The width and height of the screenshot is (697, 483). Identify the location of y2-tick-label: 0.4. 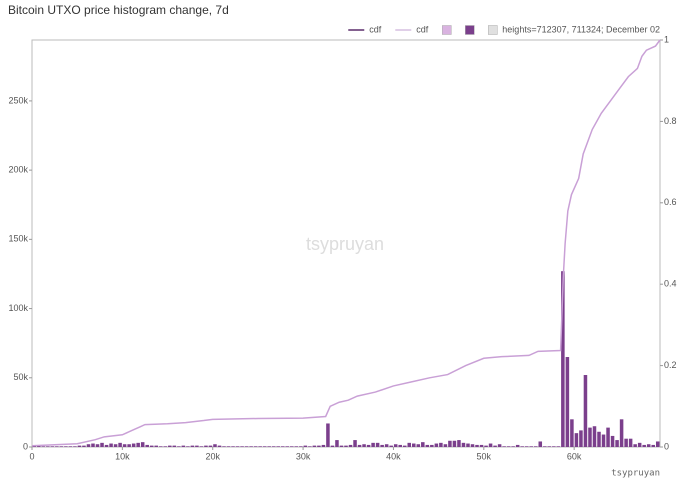
(670, 284).